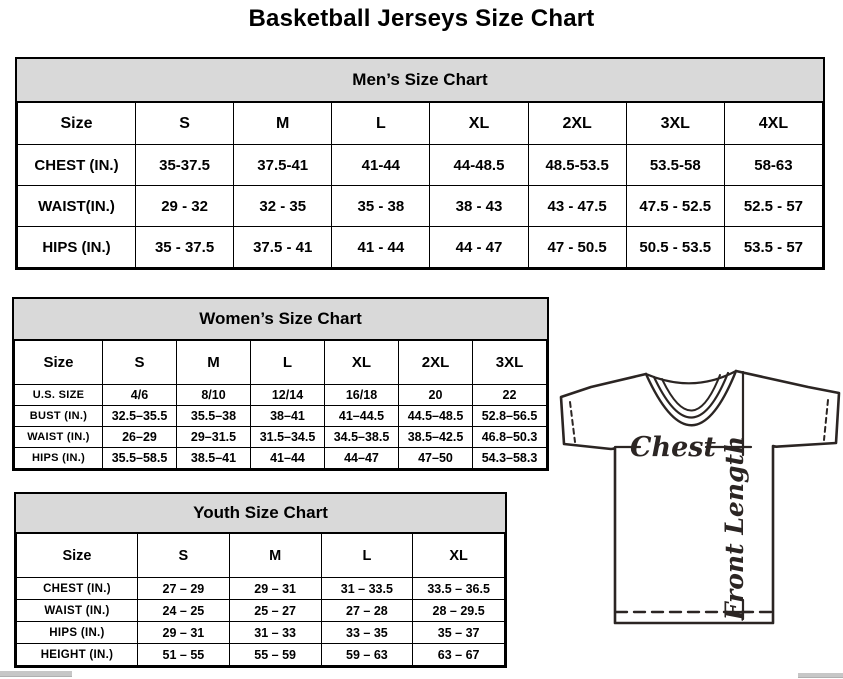  Describe the element at coordinates (435, 458) in the screenshot. I see `size-cell: 47–50` at that location.